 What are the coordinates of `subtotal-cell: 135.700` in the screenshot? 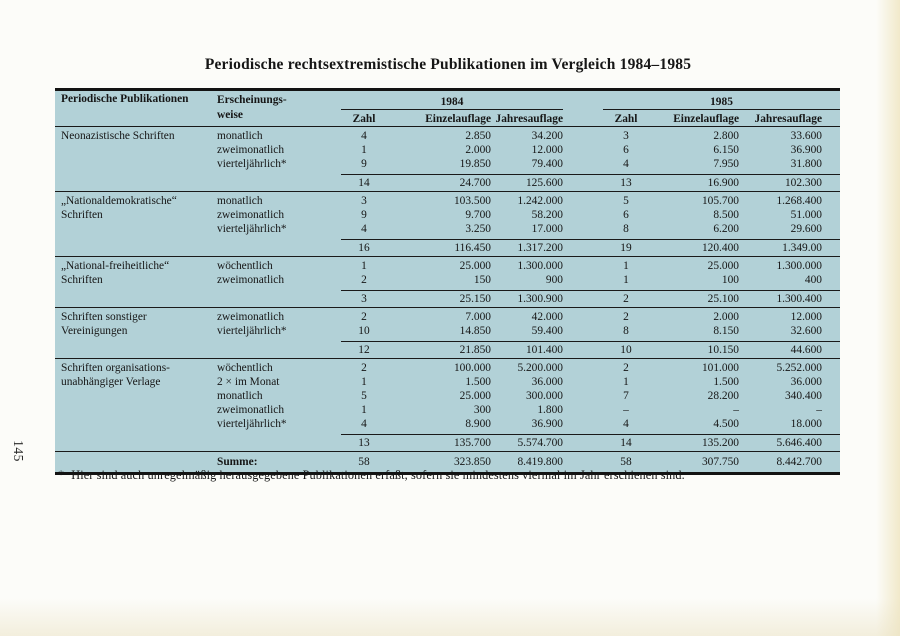 It's located at (472, 442).